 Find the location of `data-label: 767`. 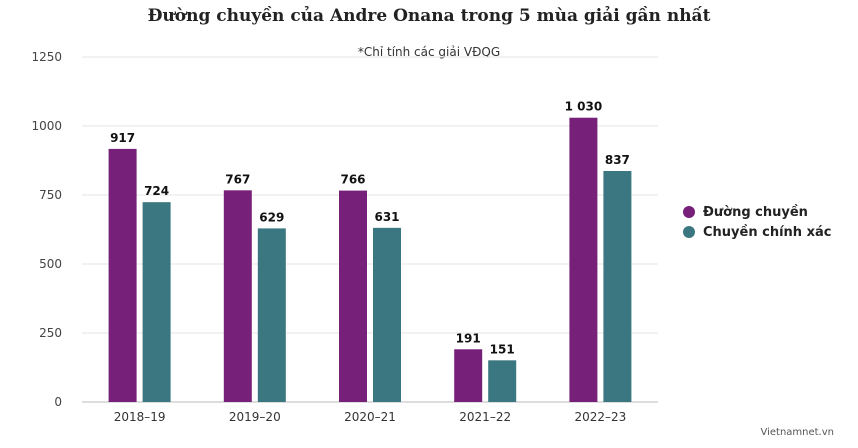

data-label: 767 is located at coordinates (237, 179).